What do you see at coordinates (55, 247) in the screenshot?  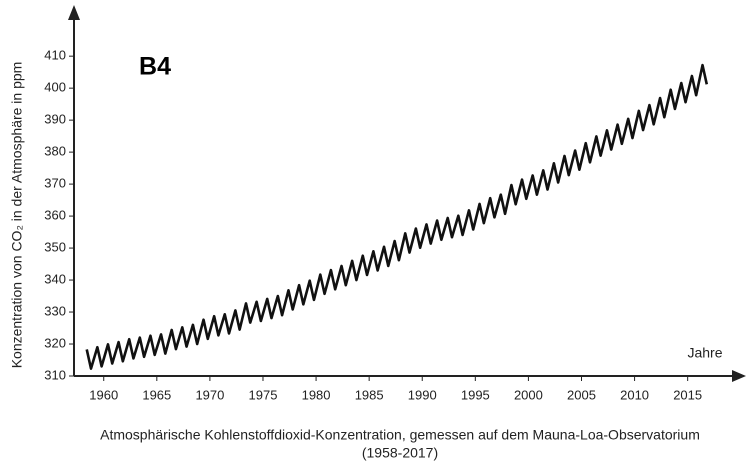 I see `y-tick-label: 350` at bounding box center [55, 247].